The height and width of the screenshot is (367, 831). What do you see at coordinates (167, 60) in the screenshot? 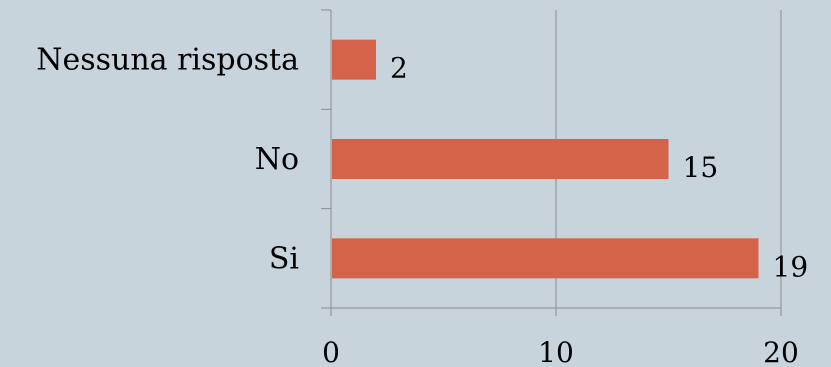
I see `category-label-nessuna-risposta: Nessuna risposta` at bounding box center [167, 60].